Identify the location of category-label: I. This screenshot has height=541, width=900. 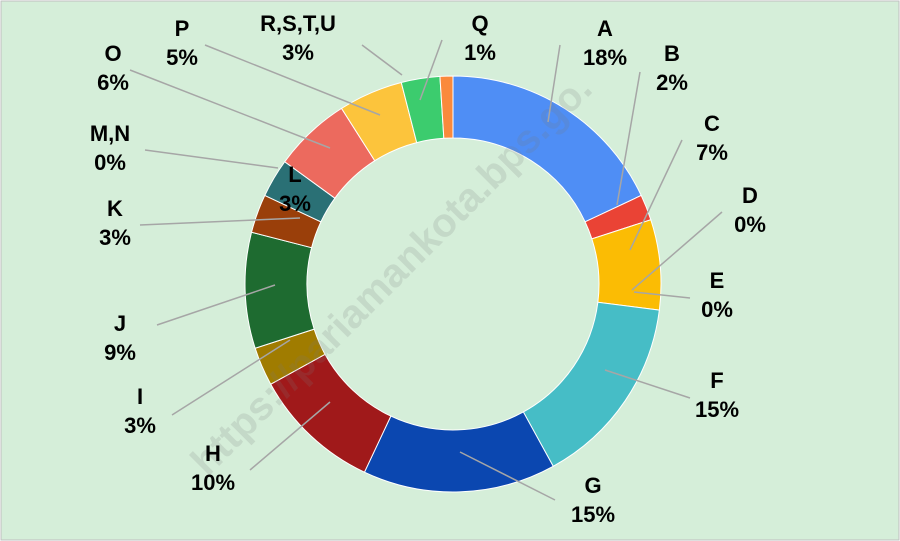
(140, 396).